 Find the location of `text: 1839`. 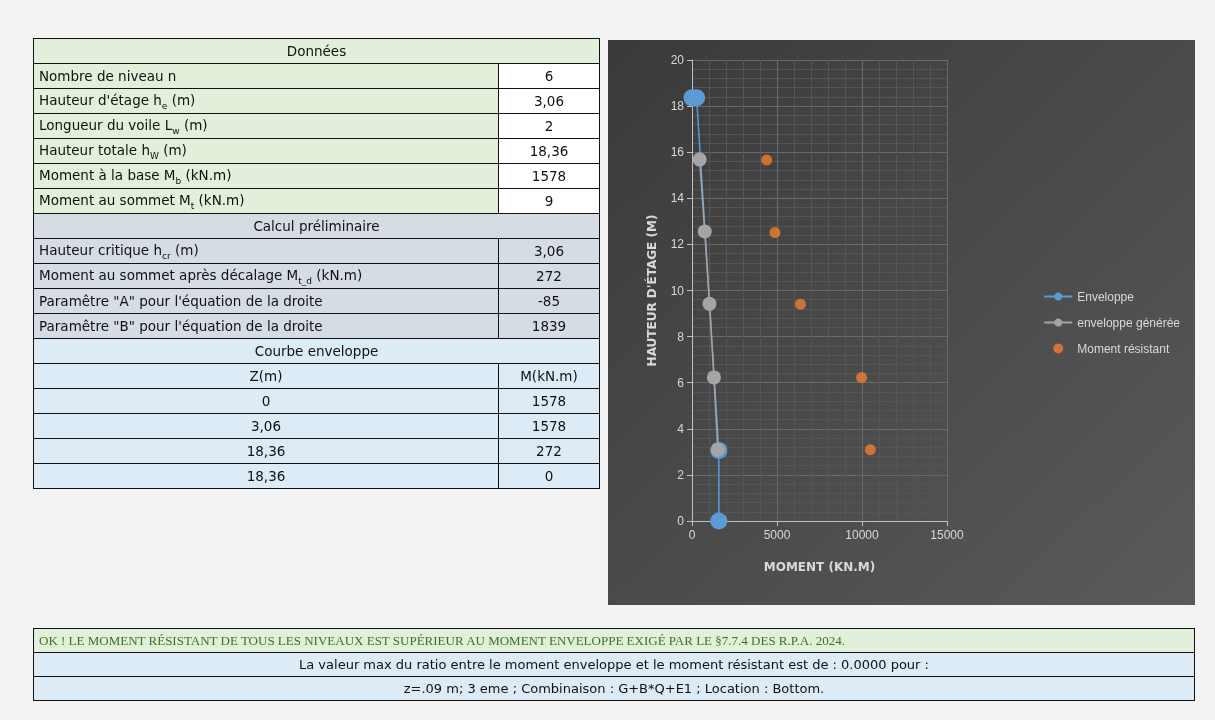

text: 1839 is located at coordinates (549, 326).